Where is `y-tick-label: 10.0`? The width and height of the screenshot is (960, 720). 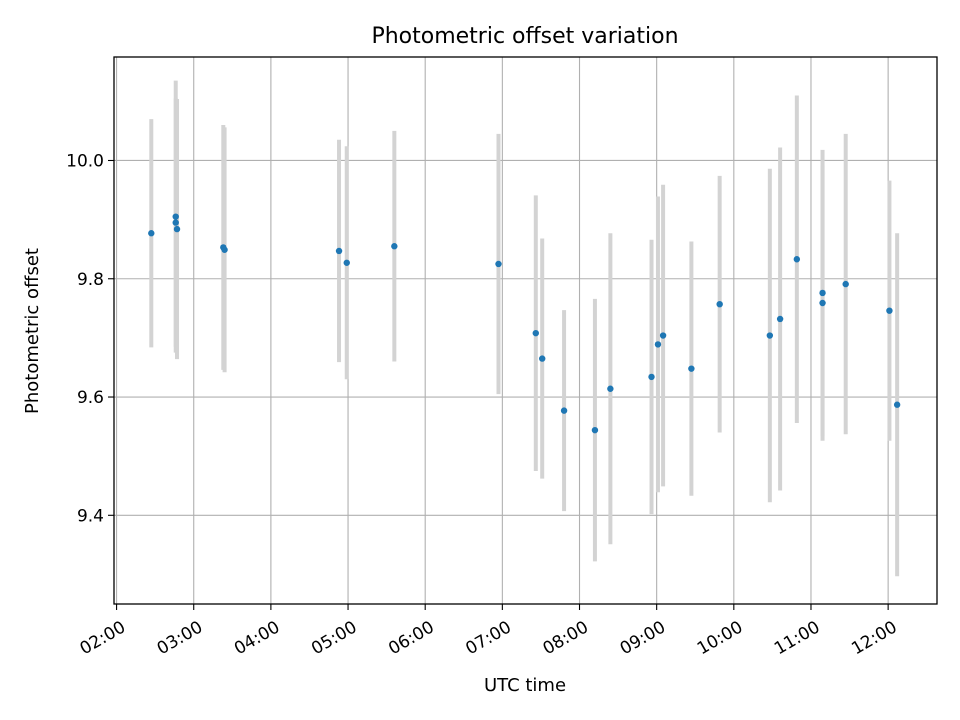
y-tick-label: 10.0 is located at coordinates (85, 161).